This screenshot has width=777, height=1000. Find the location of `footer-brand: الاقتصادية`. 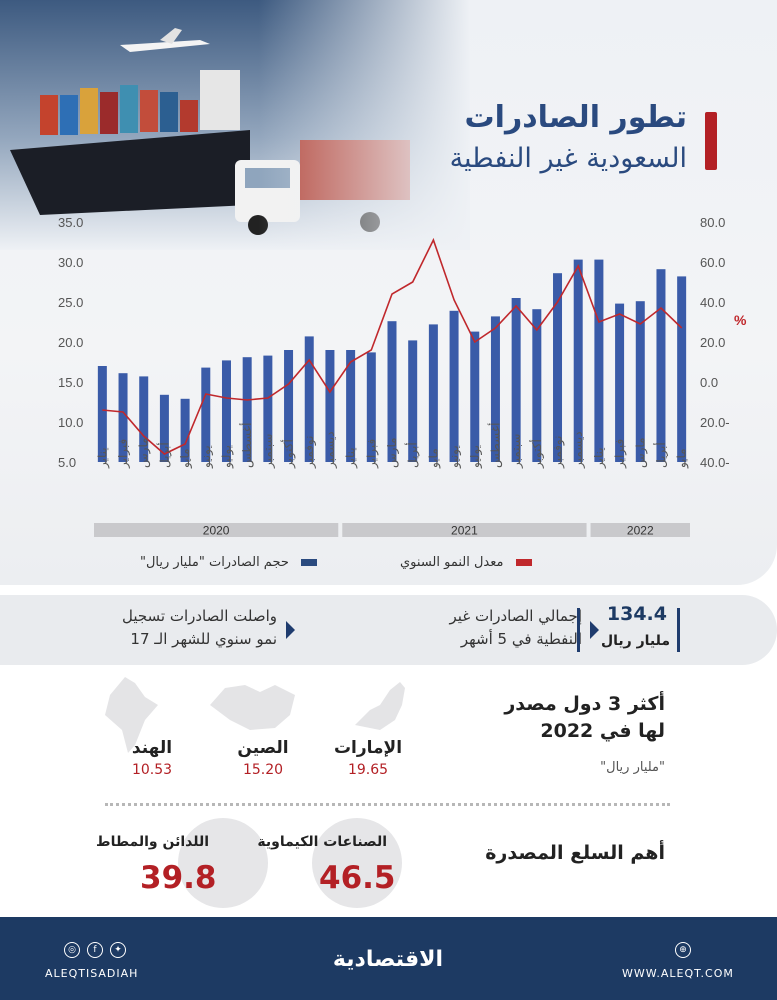

footer-brand: الاقتصادية is located at coordinates (388, 959).